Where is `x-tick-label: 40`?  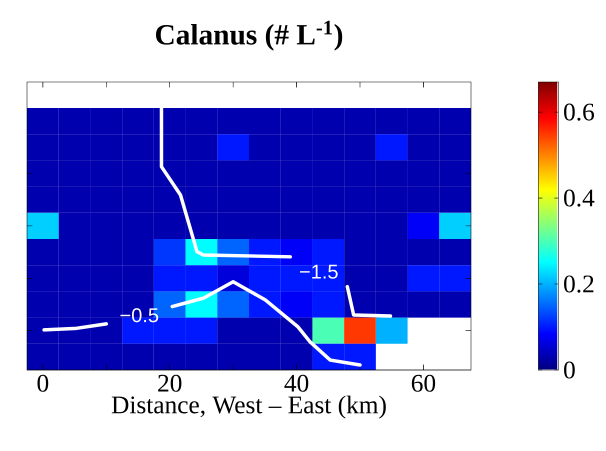
x-tick-label: 40 is located at coordinates (296, 383).